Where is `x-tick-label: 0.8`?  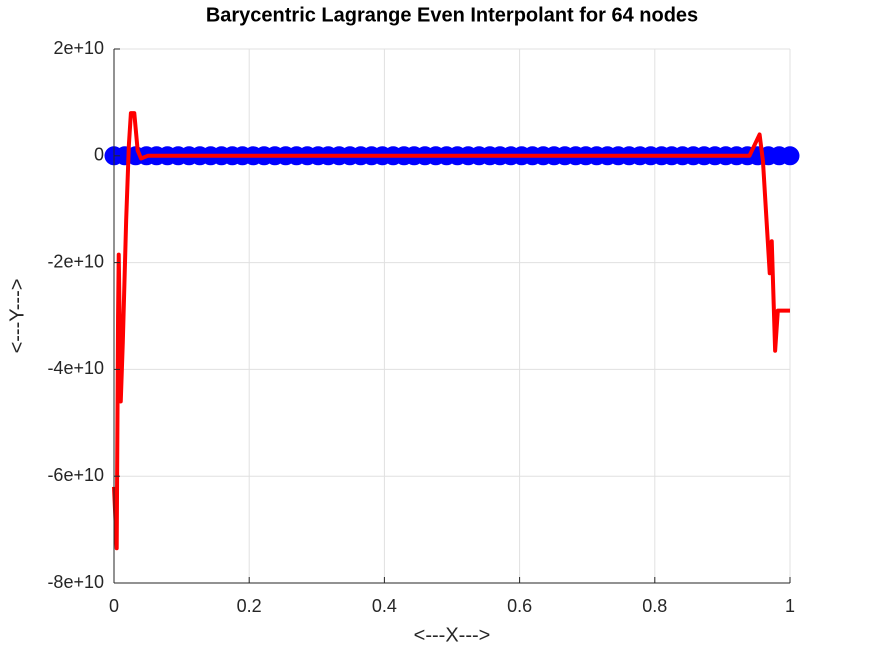 x-tick-label: 0.8 is located at coordinates (654, 606).